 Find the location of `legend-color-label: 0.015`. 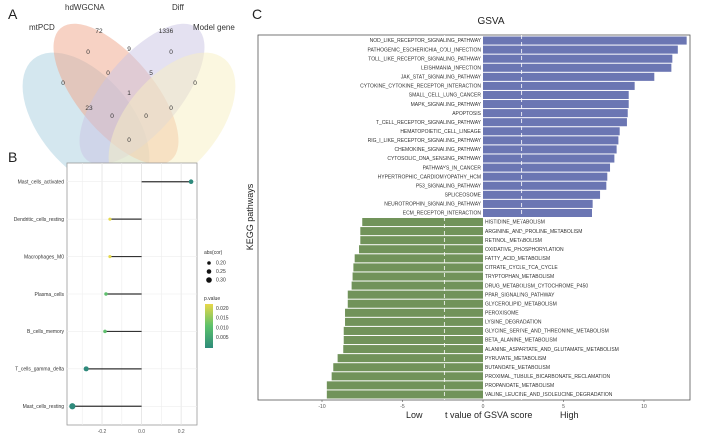

legend-color-label: 0.015 is located at coordinates (222, 319).